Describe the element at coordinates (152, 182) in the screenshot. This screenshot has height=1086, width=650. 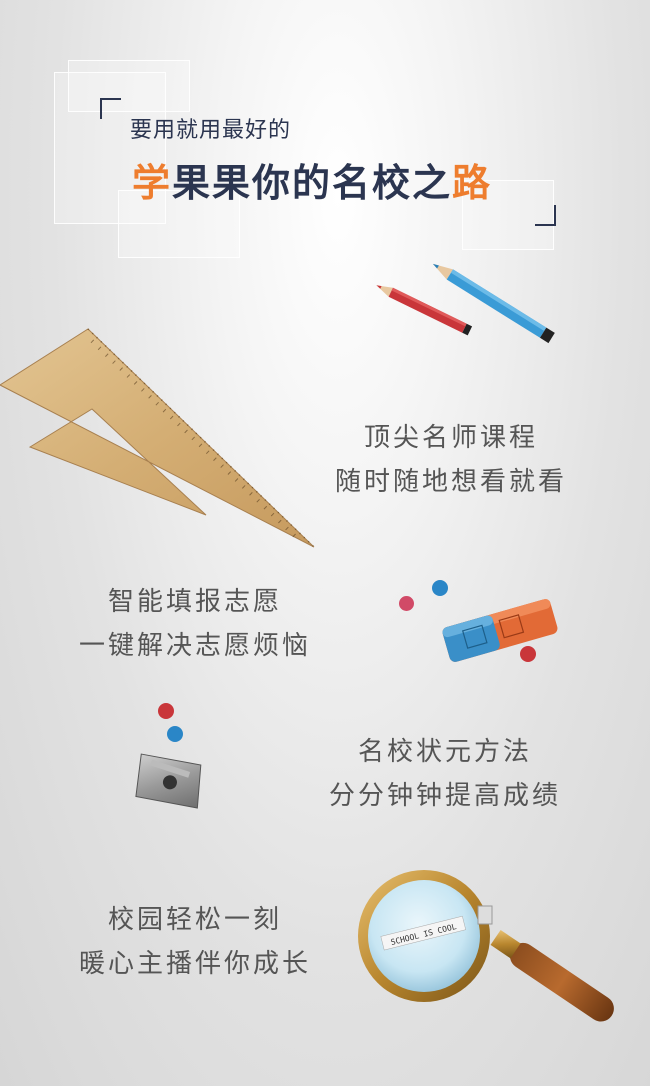
I see `header-title-part1: 学` at that location.